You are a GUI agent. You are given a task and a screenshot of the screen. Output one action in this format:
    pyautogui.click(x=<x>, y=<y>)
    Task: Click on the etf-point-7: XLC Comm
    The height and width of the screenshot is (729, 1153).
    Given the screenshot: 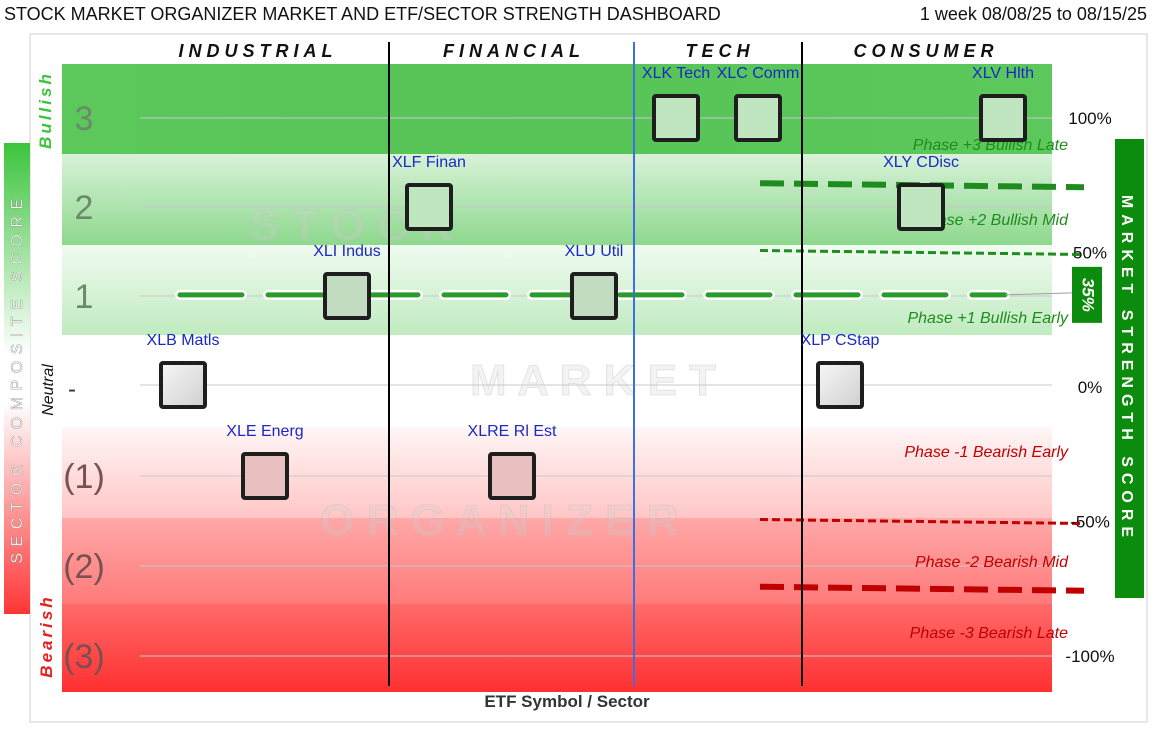 What is the action you would take?
    pyautogui.click(x=758, y=103)
    